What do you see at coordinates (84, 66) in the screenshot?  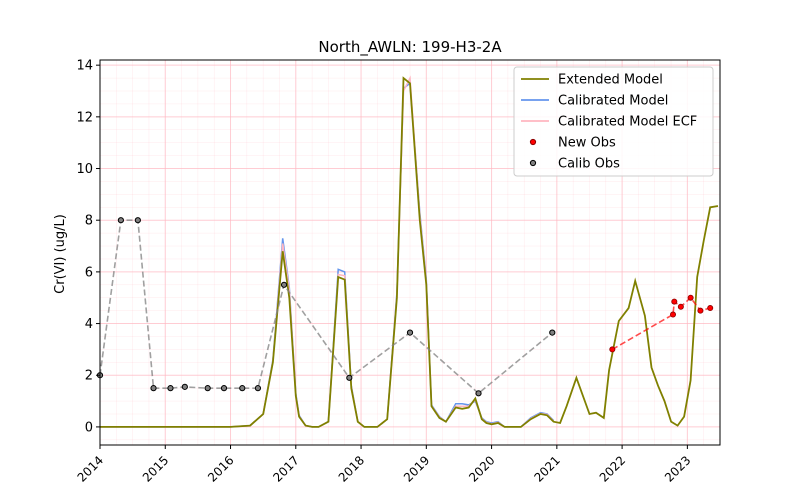 I see `y-tick-label: 14` at bounding box center [84, 66].